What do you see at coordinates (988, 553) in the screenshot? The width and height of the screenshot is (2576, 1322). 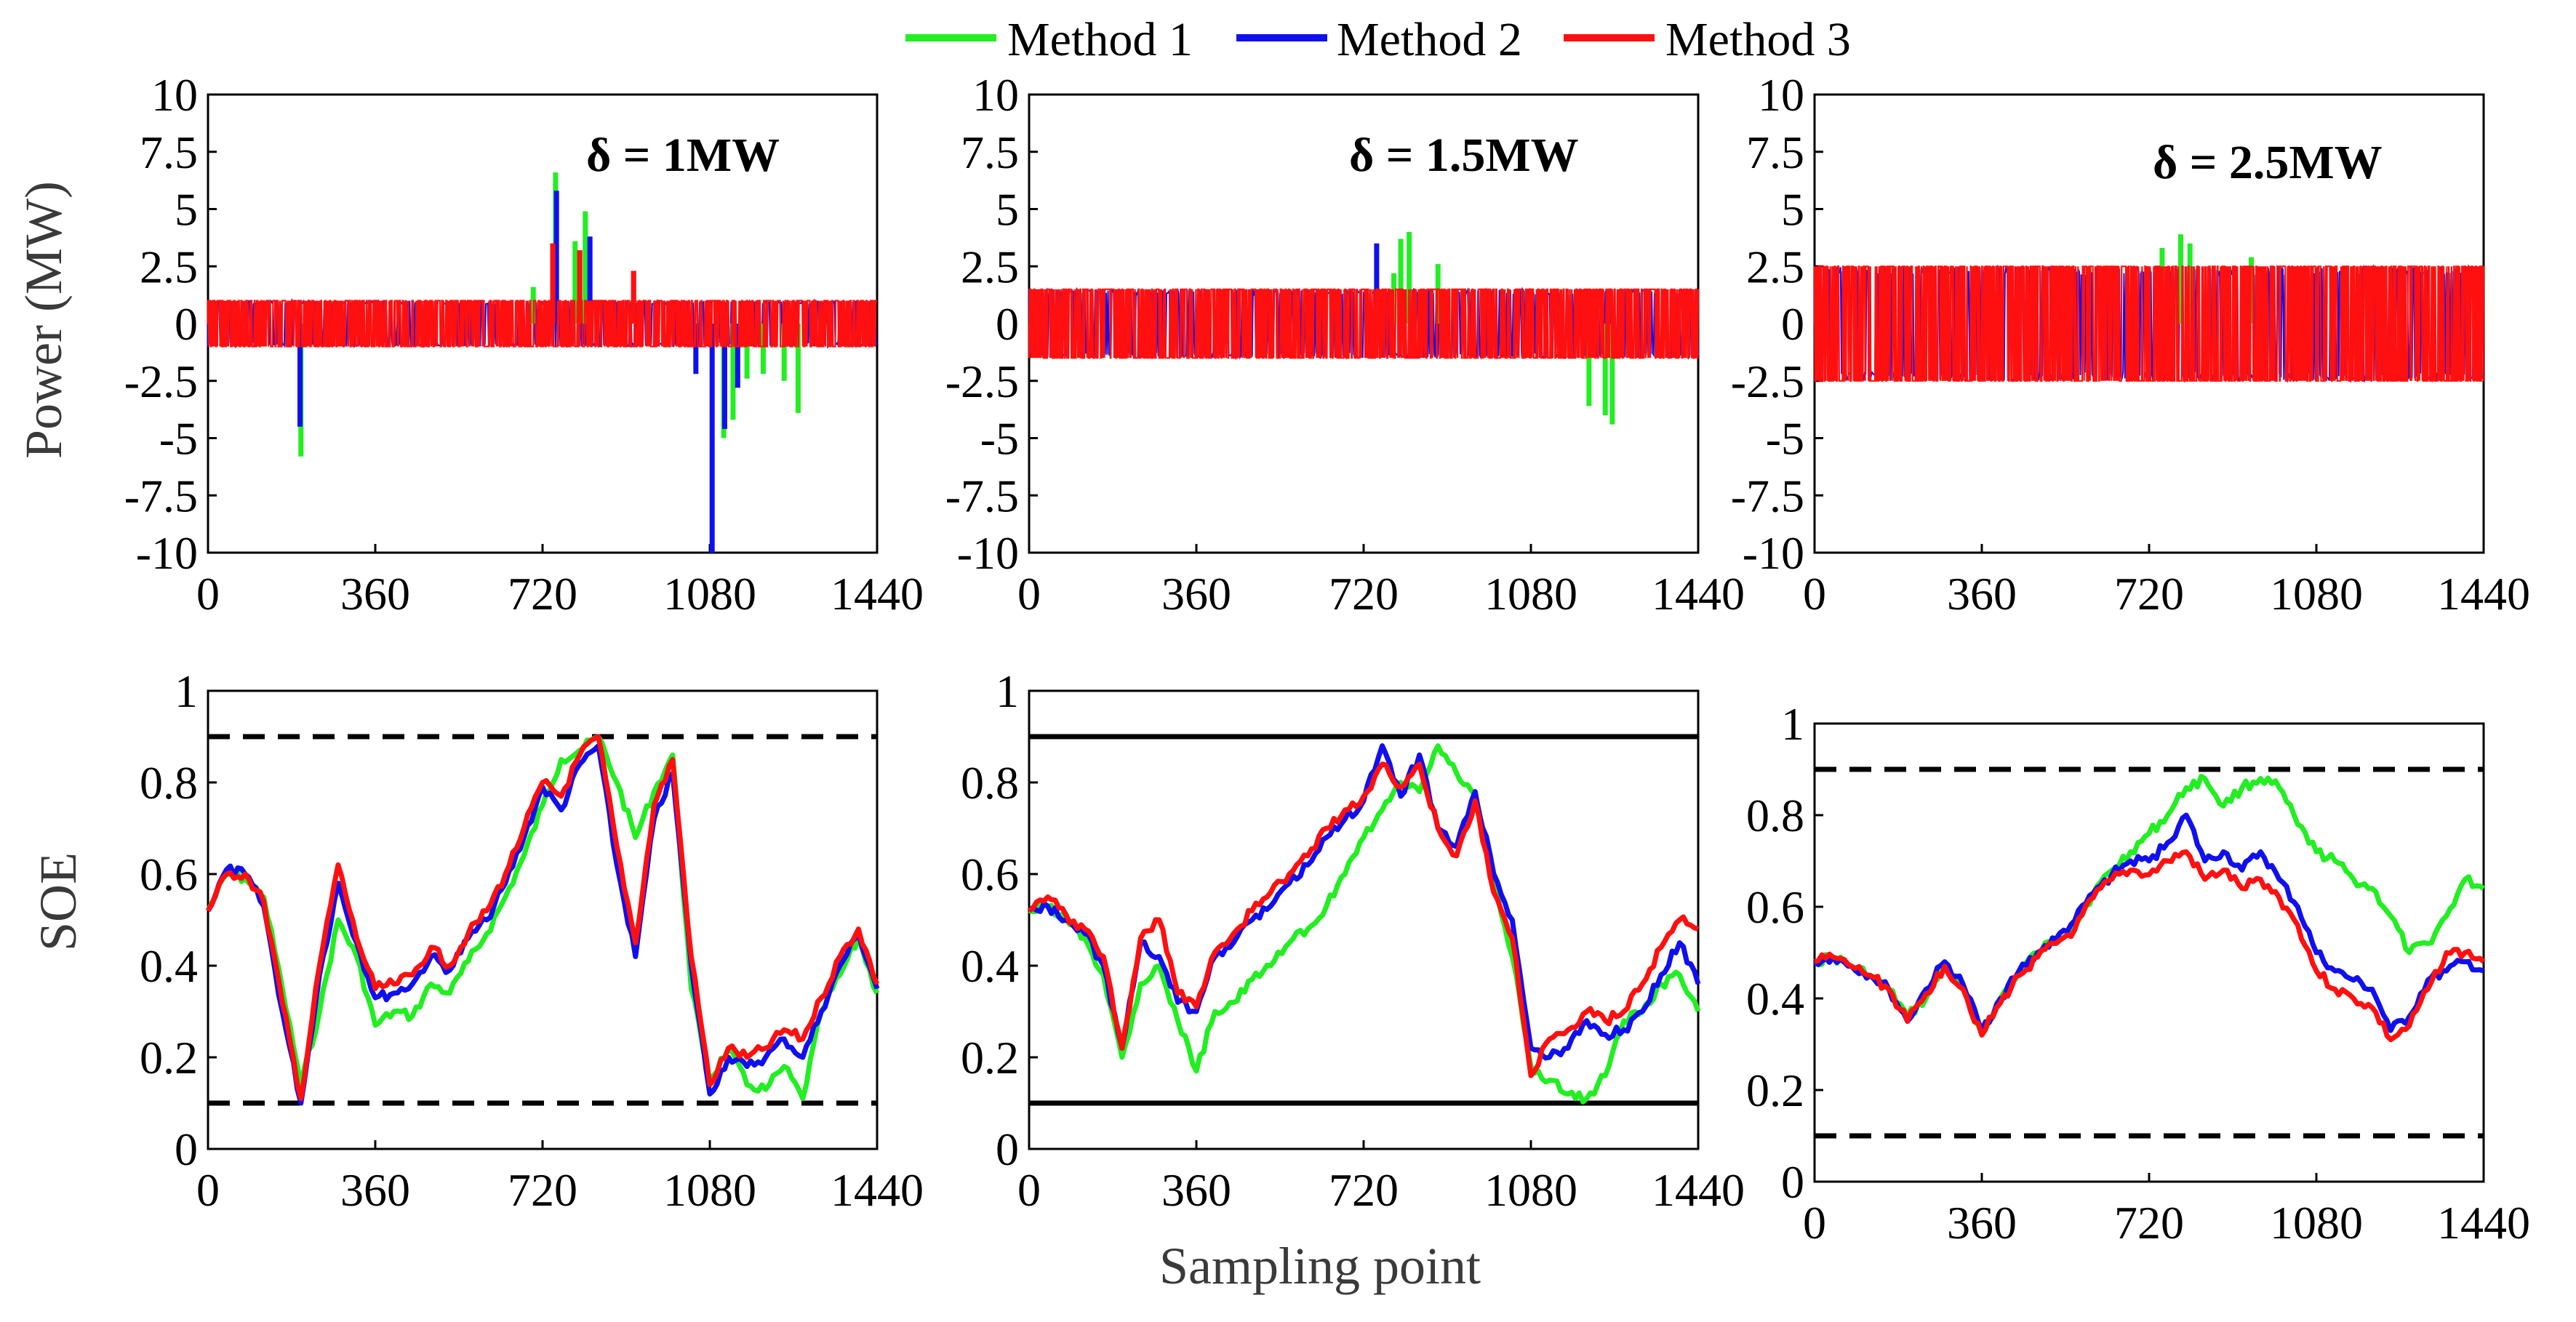 I see `power-2-ytick-label: -10` at bounding box center [988, 553].